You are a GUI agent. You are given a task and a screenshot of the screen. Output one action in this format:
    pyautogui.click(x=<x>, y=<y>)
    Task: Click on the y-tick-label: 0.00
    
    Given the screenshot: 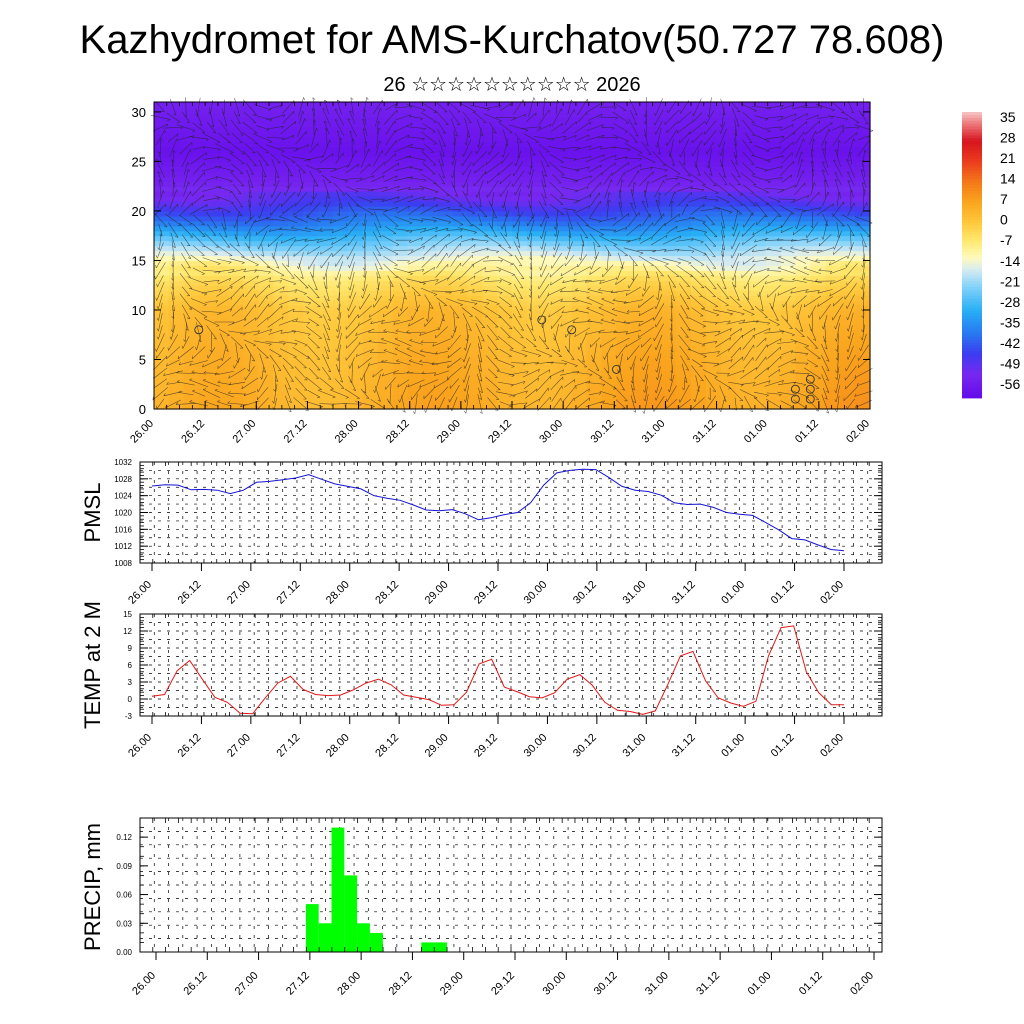 What is the action you would take?
    pyautogui.click(x=124, y=952)
    